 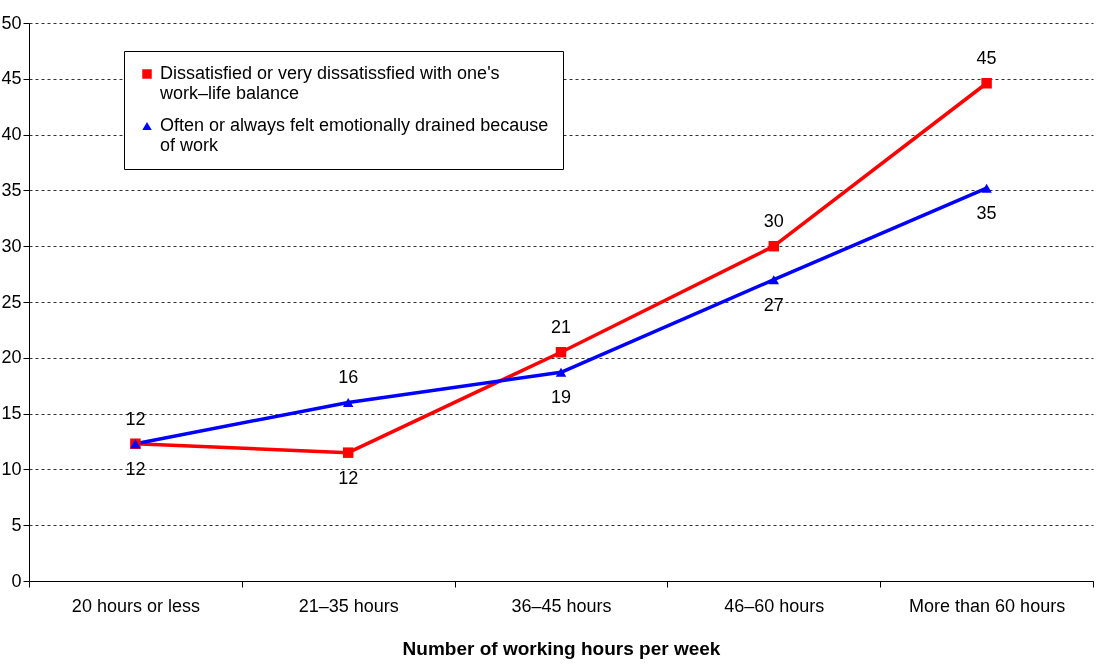 I want to click on y-tick-label: 25, so click(x=11, y=301).